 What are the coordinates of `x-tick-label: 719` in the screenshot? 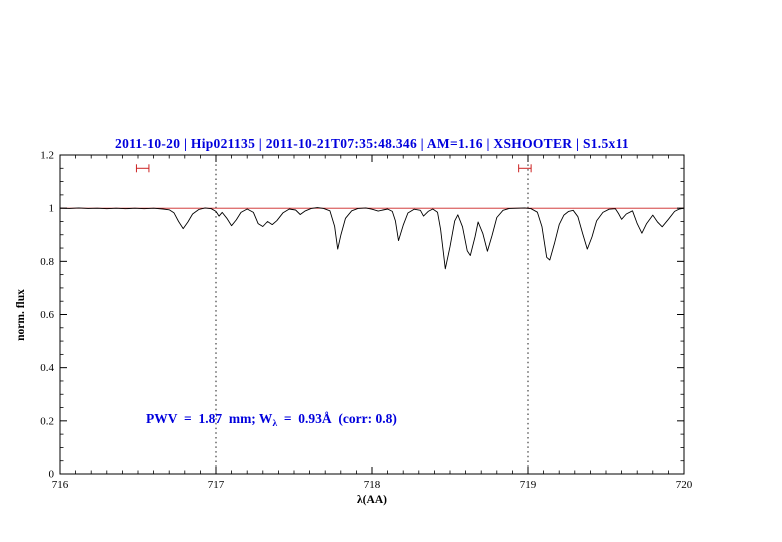 It's located at (528, 485).